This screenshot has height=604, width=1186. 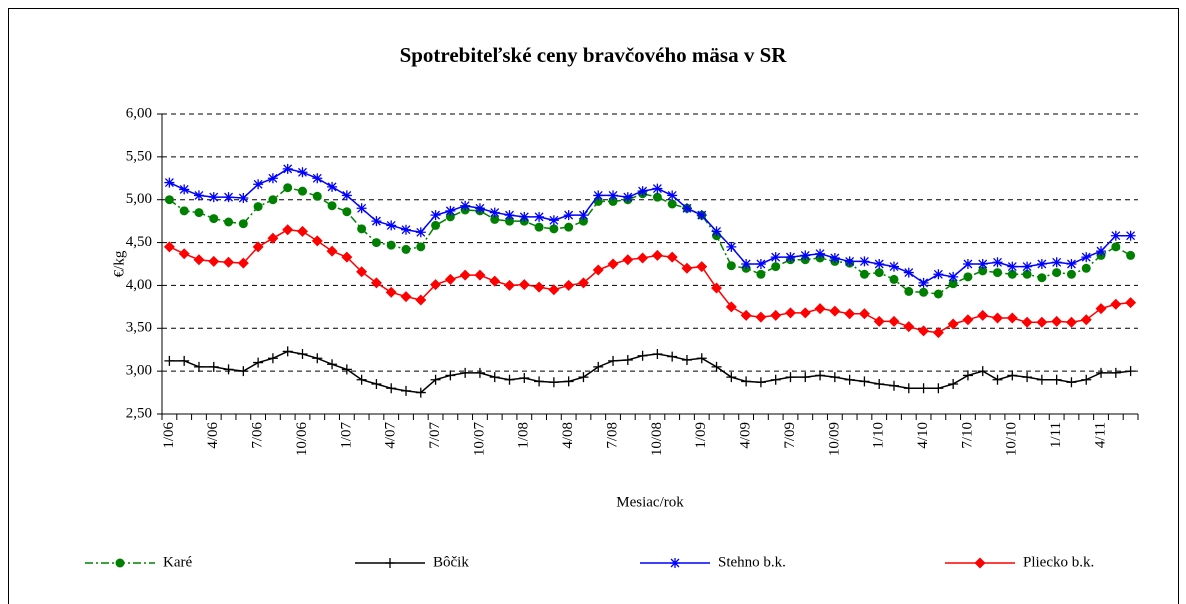 What do you see at coordinates (390, 563) in the screenshot?
I see `legend-marker` at bounding box center [390, 563].